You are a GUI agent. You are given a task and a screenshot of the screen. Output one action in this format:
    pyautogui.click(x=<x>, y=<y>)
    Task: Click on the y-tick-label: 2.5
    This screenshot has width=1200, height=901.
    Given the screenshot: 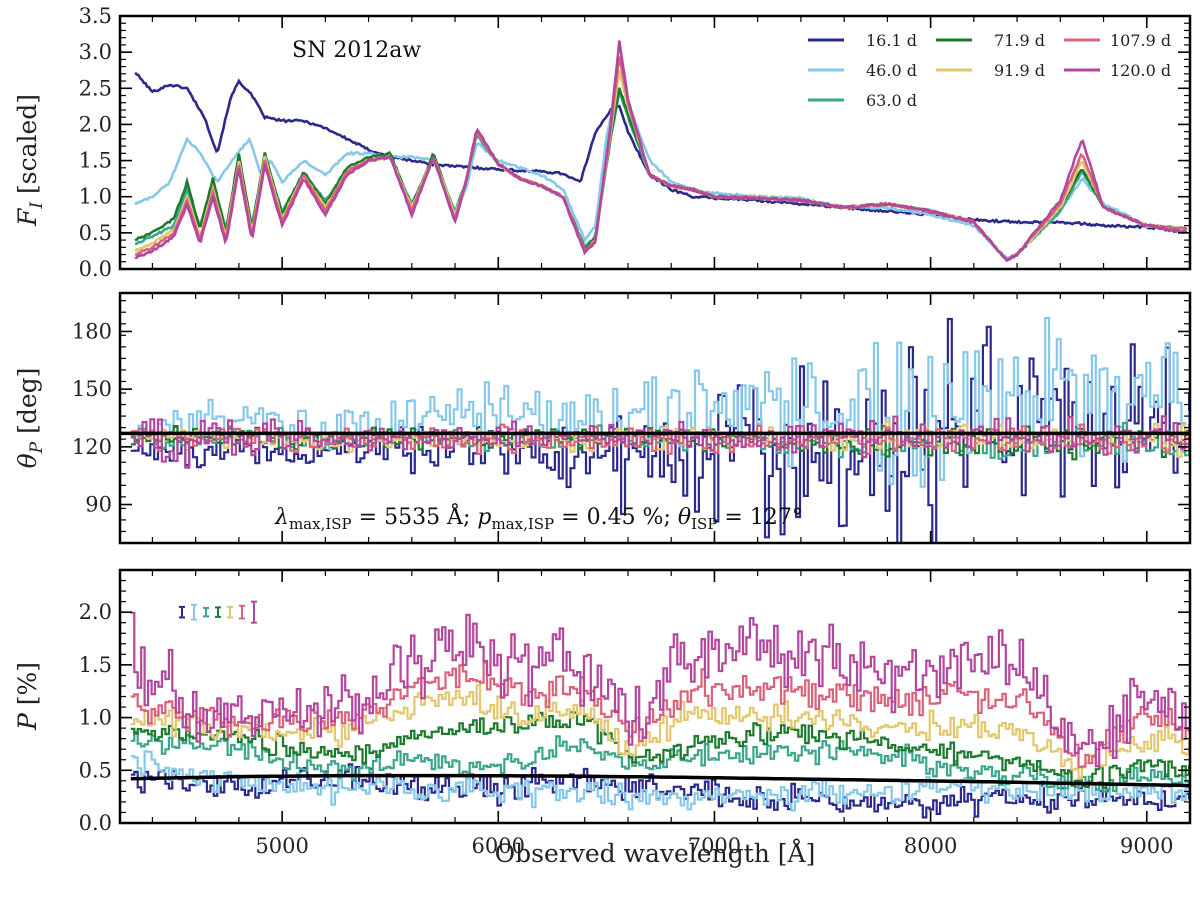 What is the action you would take?
    pyautogui.click(x=95, y=88)
    